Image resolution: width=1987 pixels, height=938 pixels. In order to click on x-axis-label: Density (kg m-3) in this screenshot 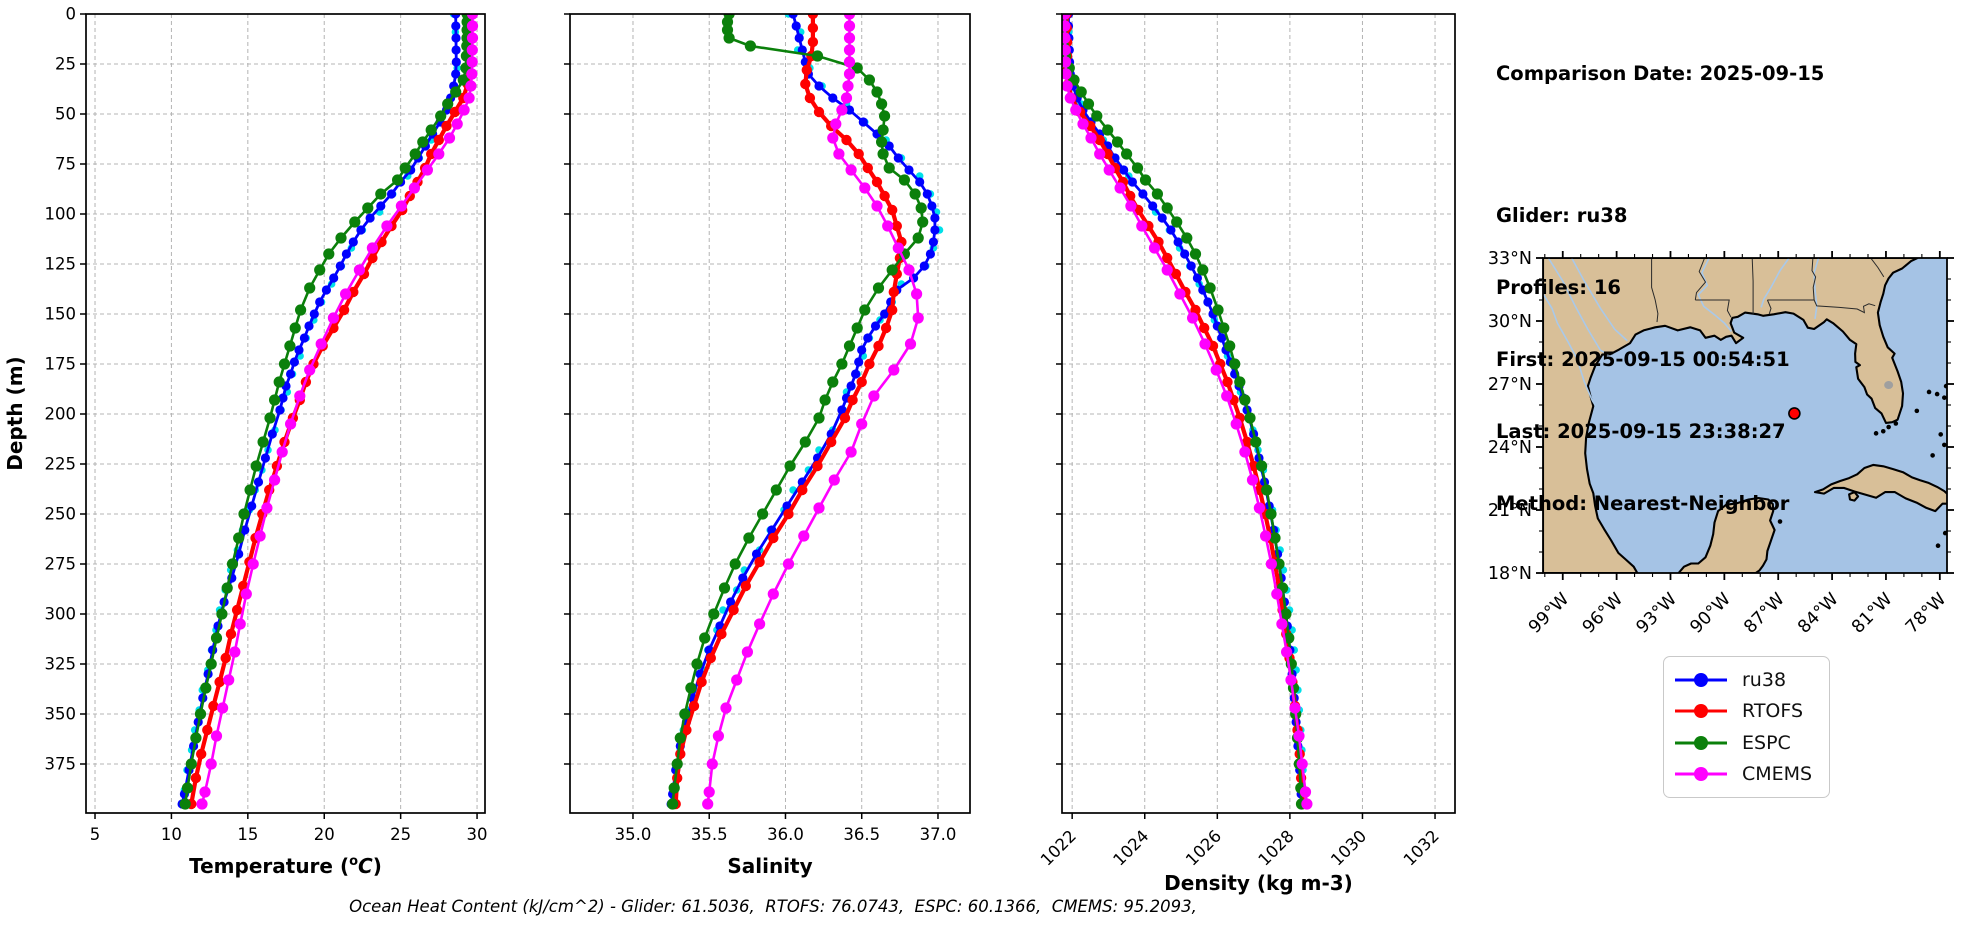, I will do `click(1258, 883)`.